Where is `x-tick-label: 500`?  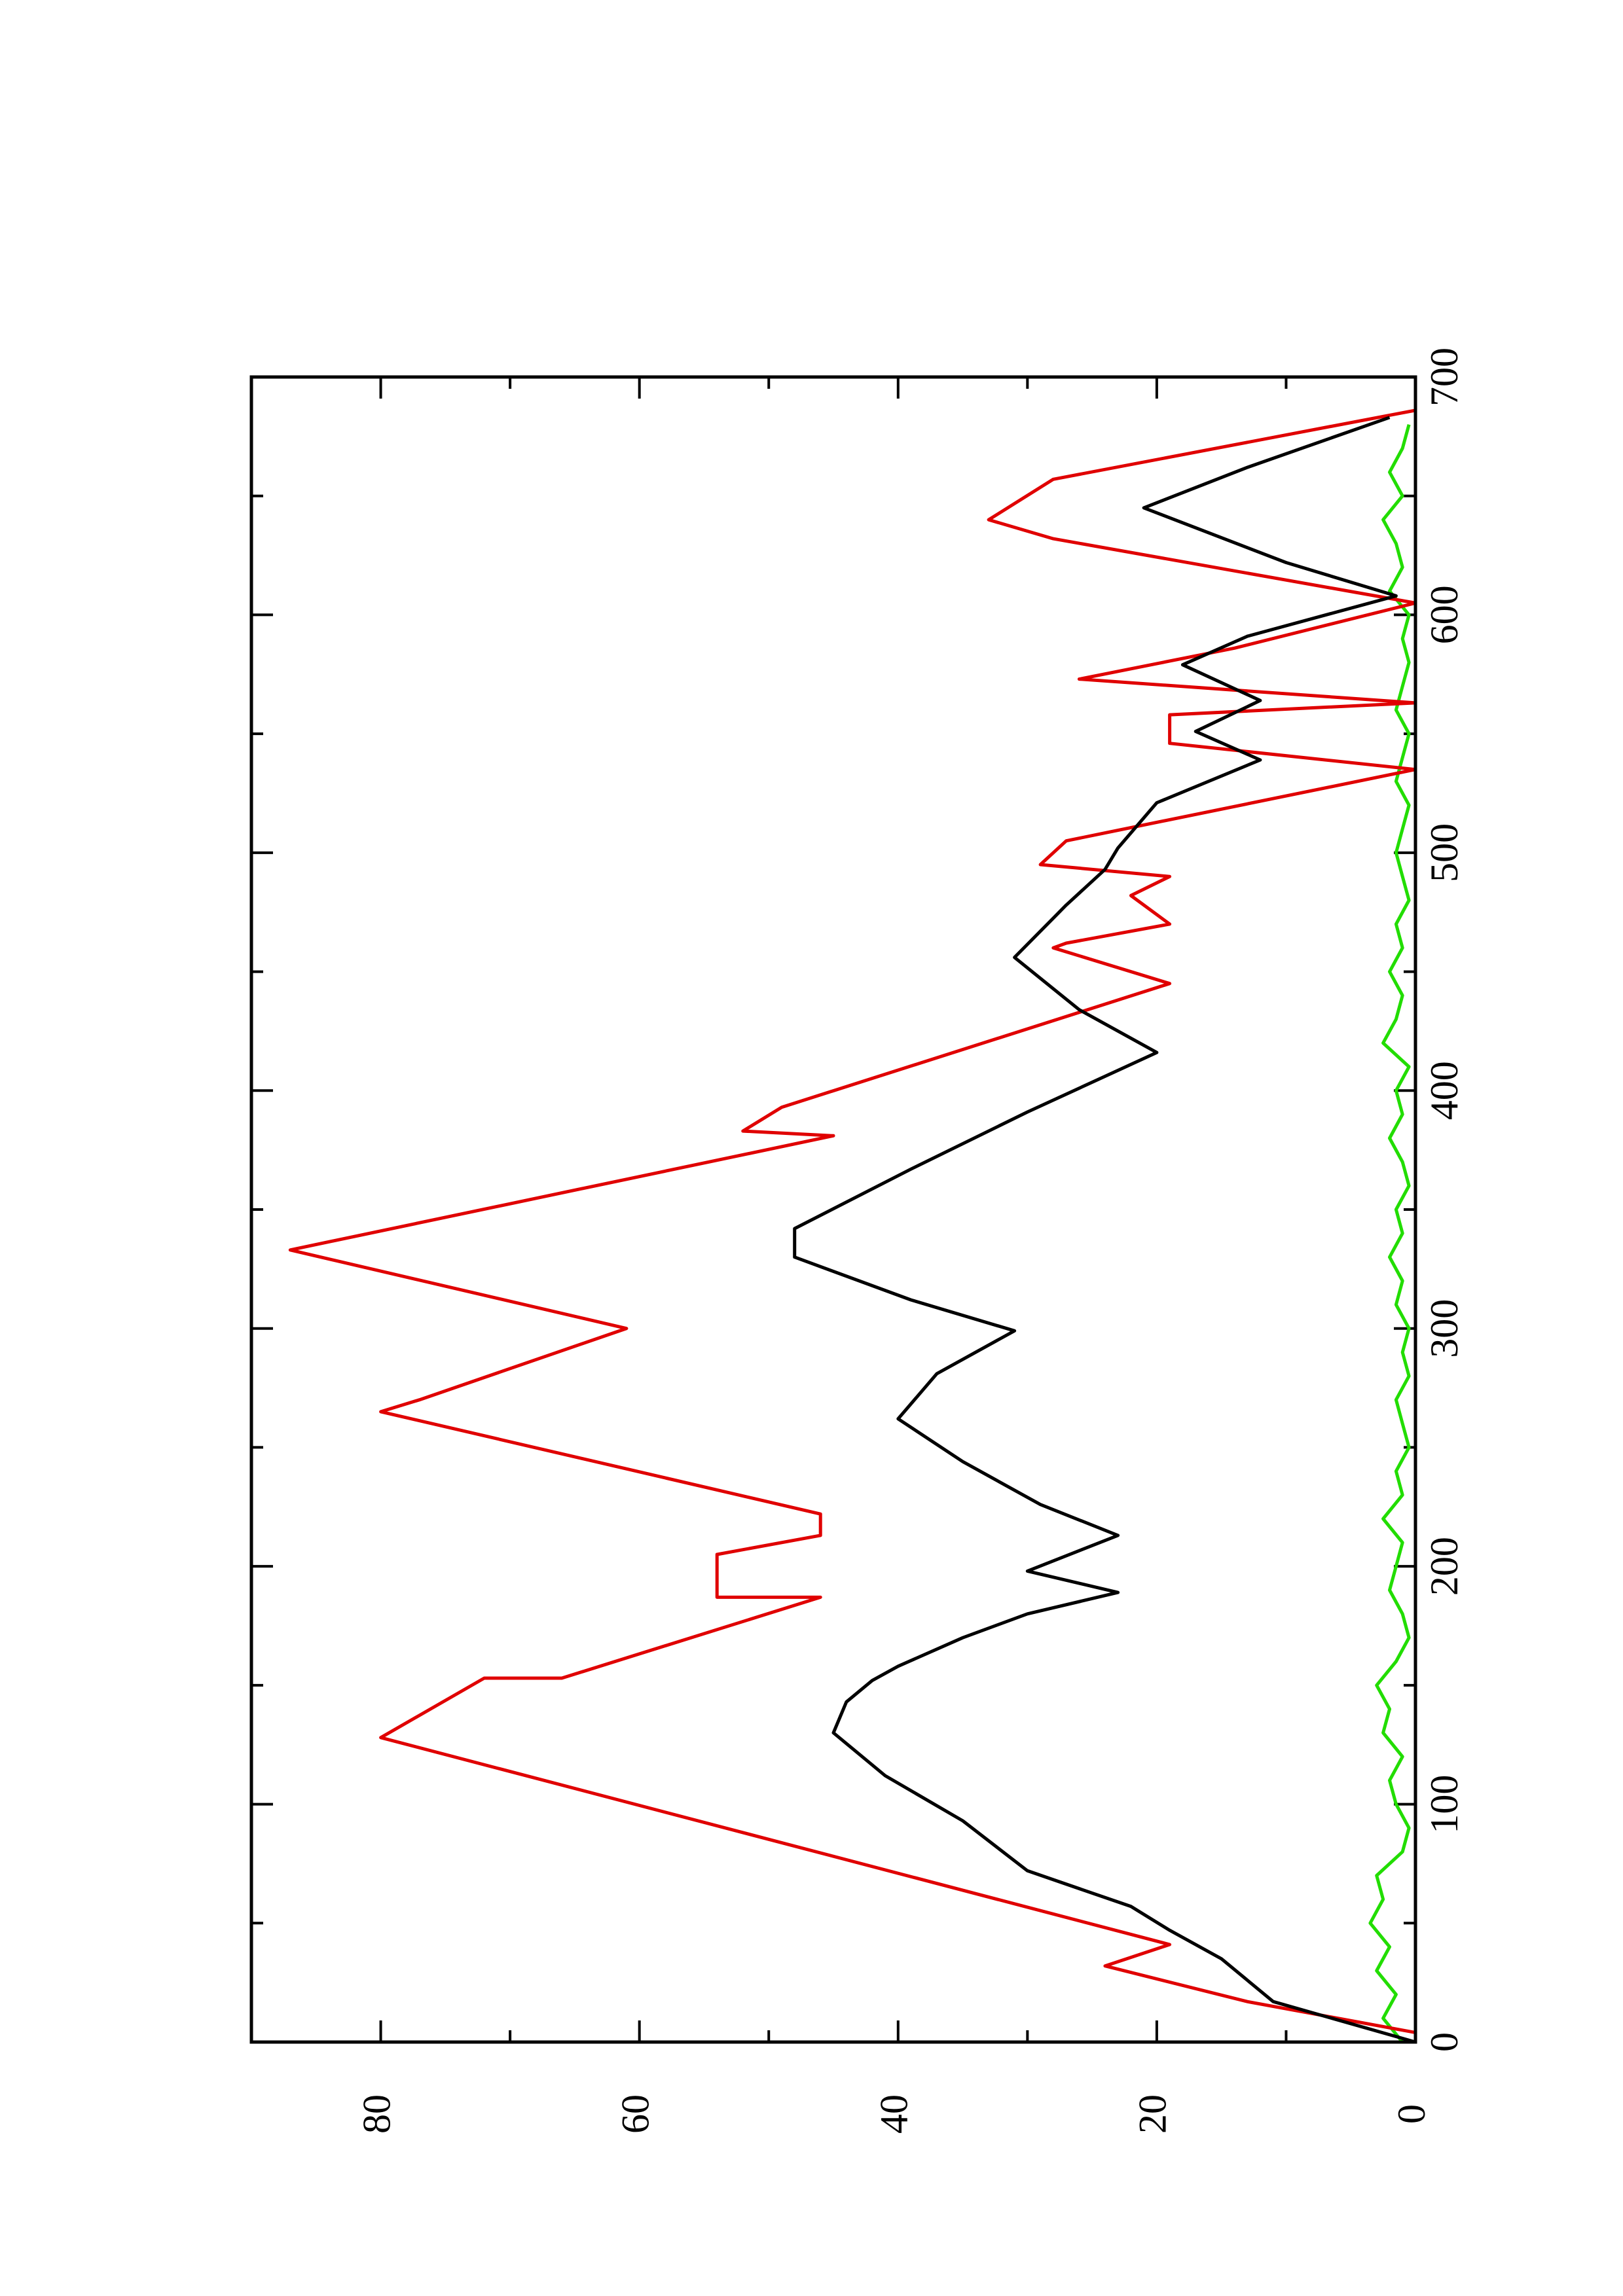
x-tick-label: 500 is located at coordinates (1444, 852).